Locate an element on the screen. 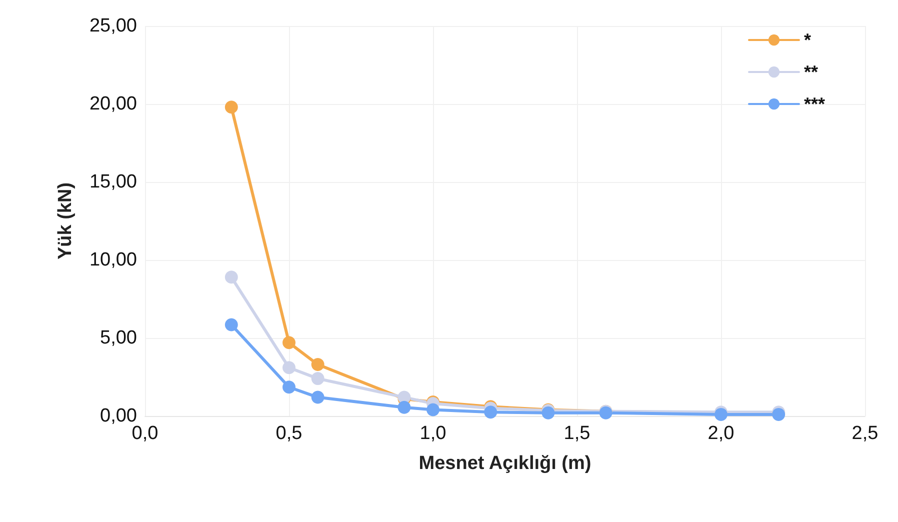 The height and width of the screenshot is (522, 898). x-tick-label: 2,5 is located at coordinates (865, 433).